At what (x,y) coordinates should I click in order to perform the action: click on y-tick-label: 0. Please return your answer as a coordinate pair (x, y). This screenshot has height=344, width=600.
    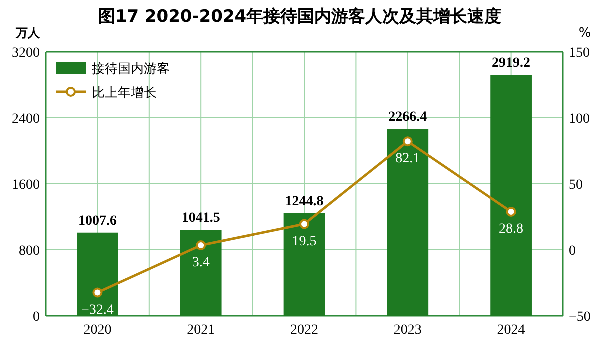
    Looking at the image, I should click on (36, 317).